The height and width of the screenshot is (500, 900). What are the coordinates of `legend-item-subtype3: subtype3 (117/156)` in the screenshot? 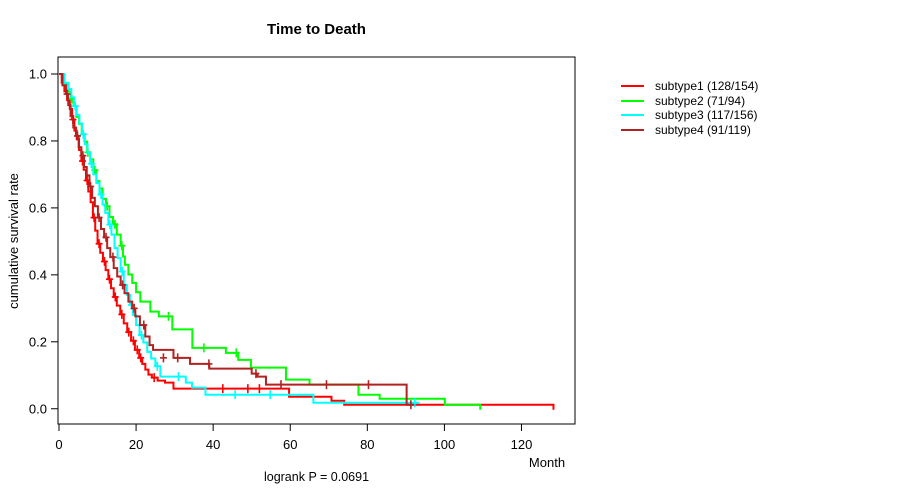 It's located at (689, 115).